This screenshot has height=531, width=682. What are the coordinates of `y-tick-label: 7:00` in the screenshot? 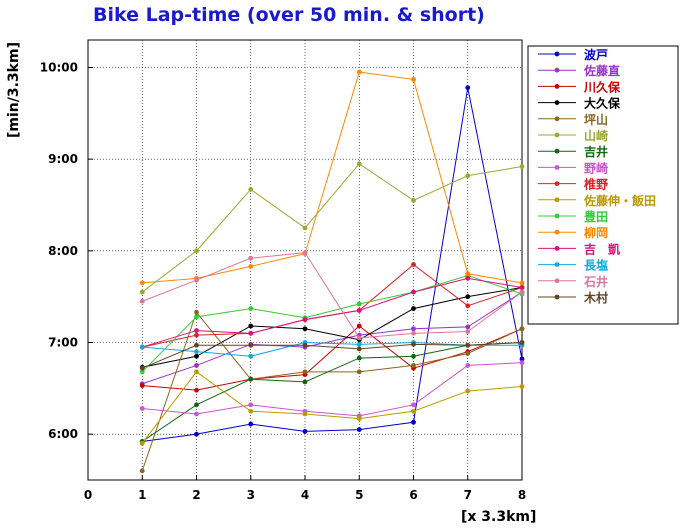 It's located at (63, 343).